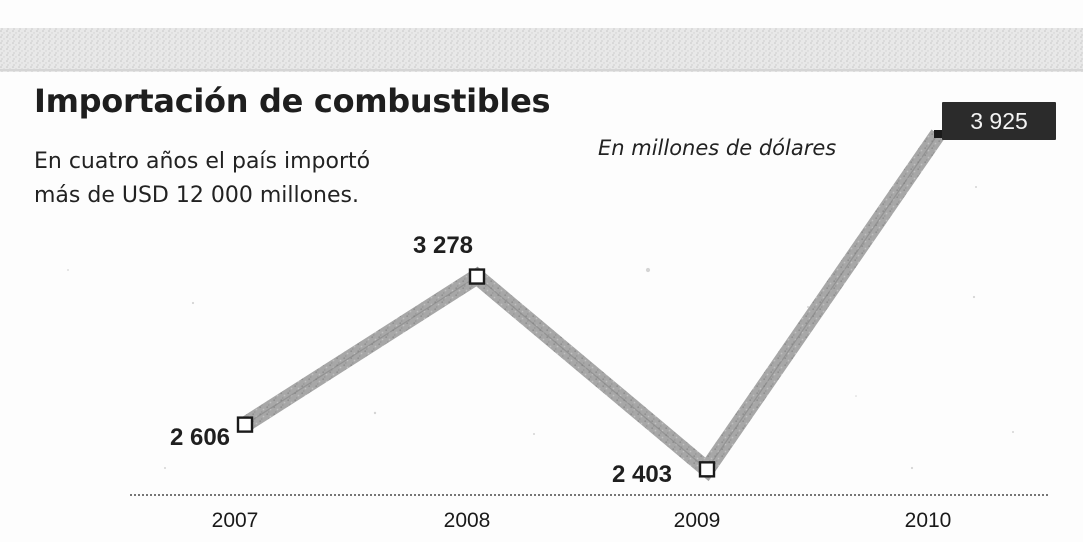  Describe the element at coordinates (928, 520) in the screenshot. I see `x-tick-label-2010: 2010` at that location.